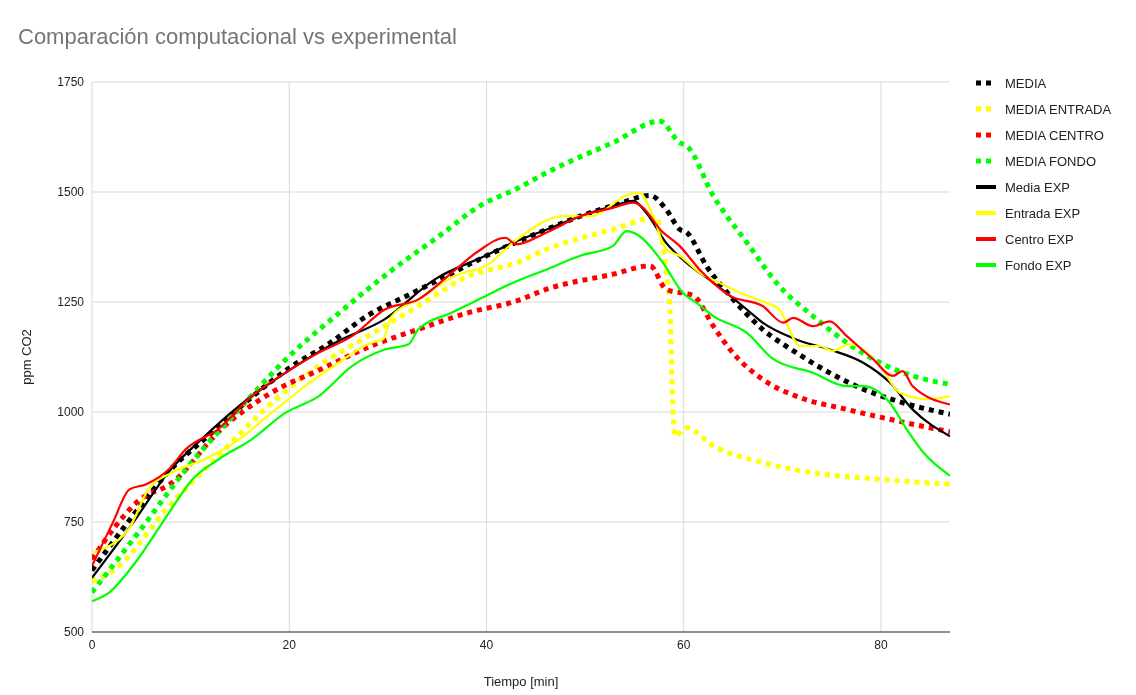  I want to click on y-tick-label: 500, so click(74, 632).